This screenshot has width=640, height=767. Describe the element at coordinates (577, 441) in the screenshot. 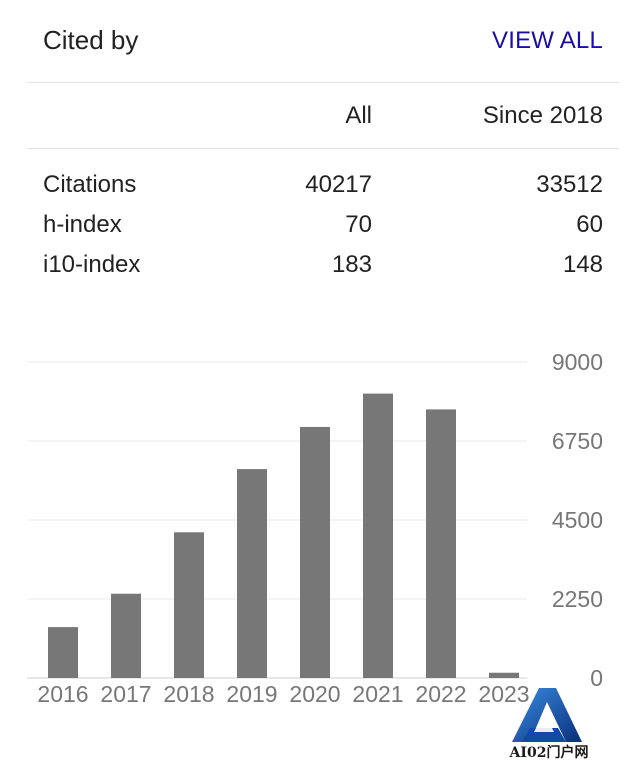

I see `y-tick-label: 6750` at that location.